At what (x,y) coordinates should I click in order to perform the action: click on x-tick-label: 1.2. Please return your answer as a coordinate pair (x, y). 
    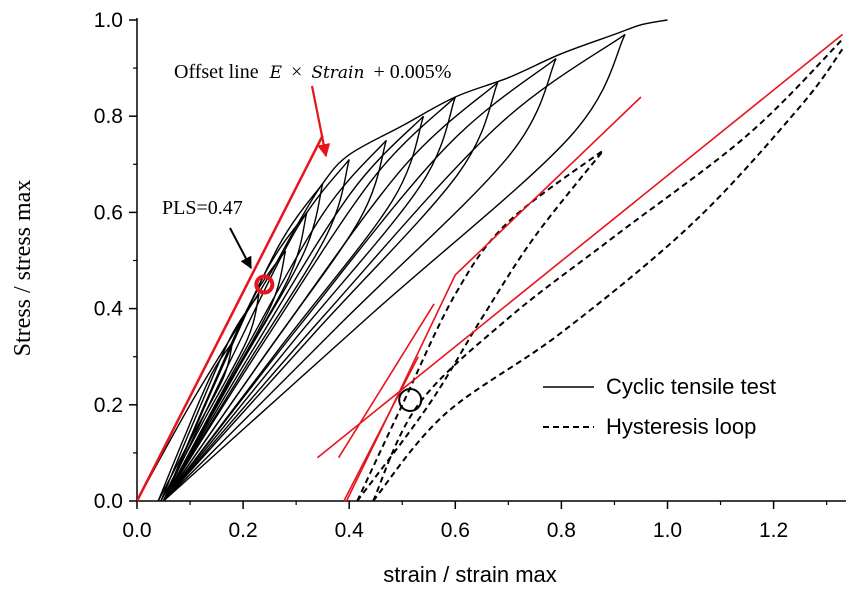
    Looking at the image, I should click on (773, 530).